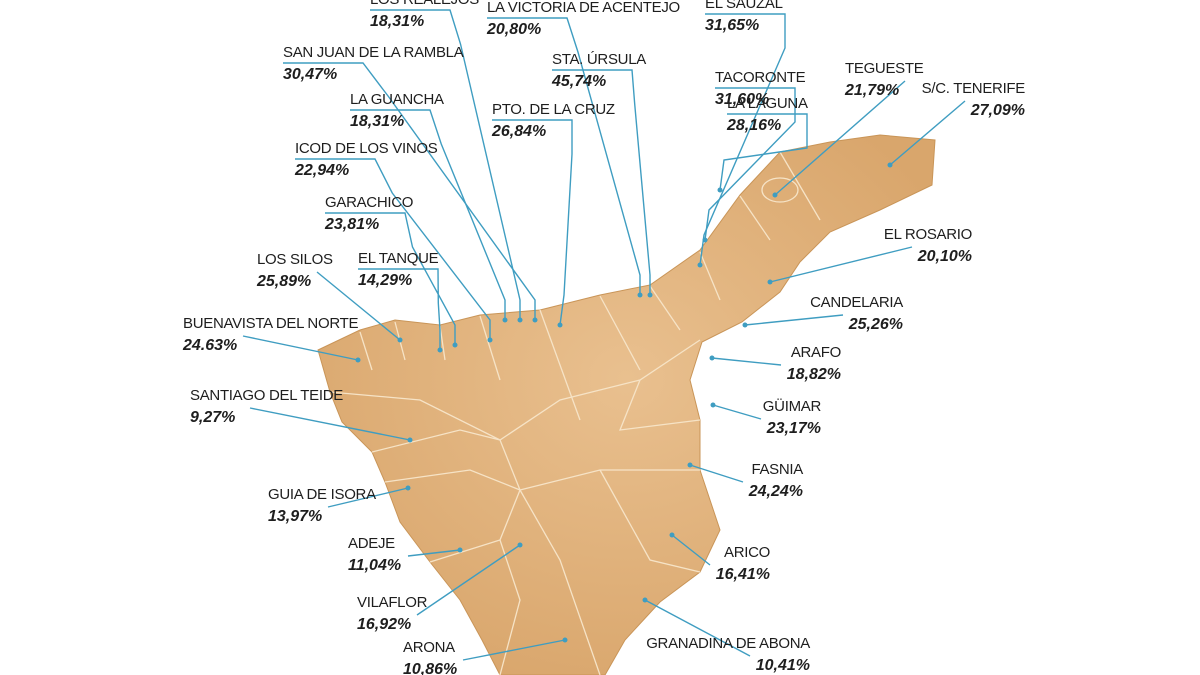  Describe the element at coordinates (743, 574) in the screenshot. I see `municipality-percentage: 16,41%` at that location.